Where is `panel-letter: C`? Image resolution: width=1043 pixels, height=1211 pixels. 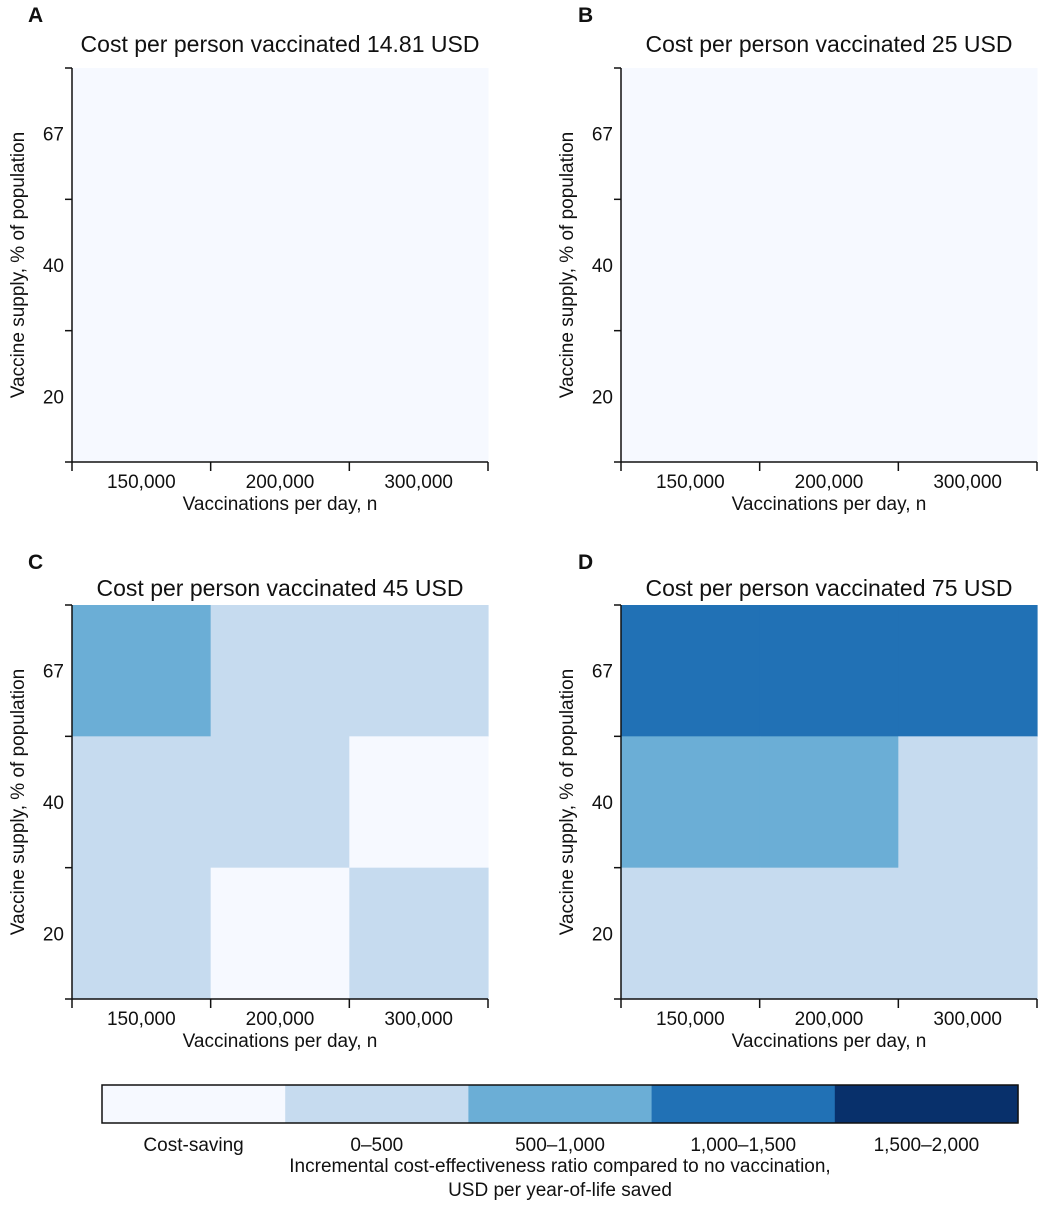
panel-letter: C is located at coordinates (35, 562).